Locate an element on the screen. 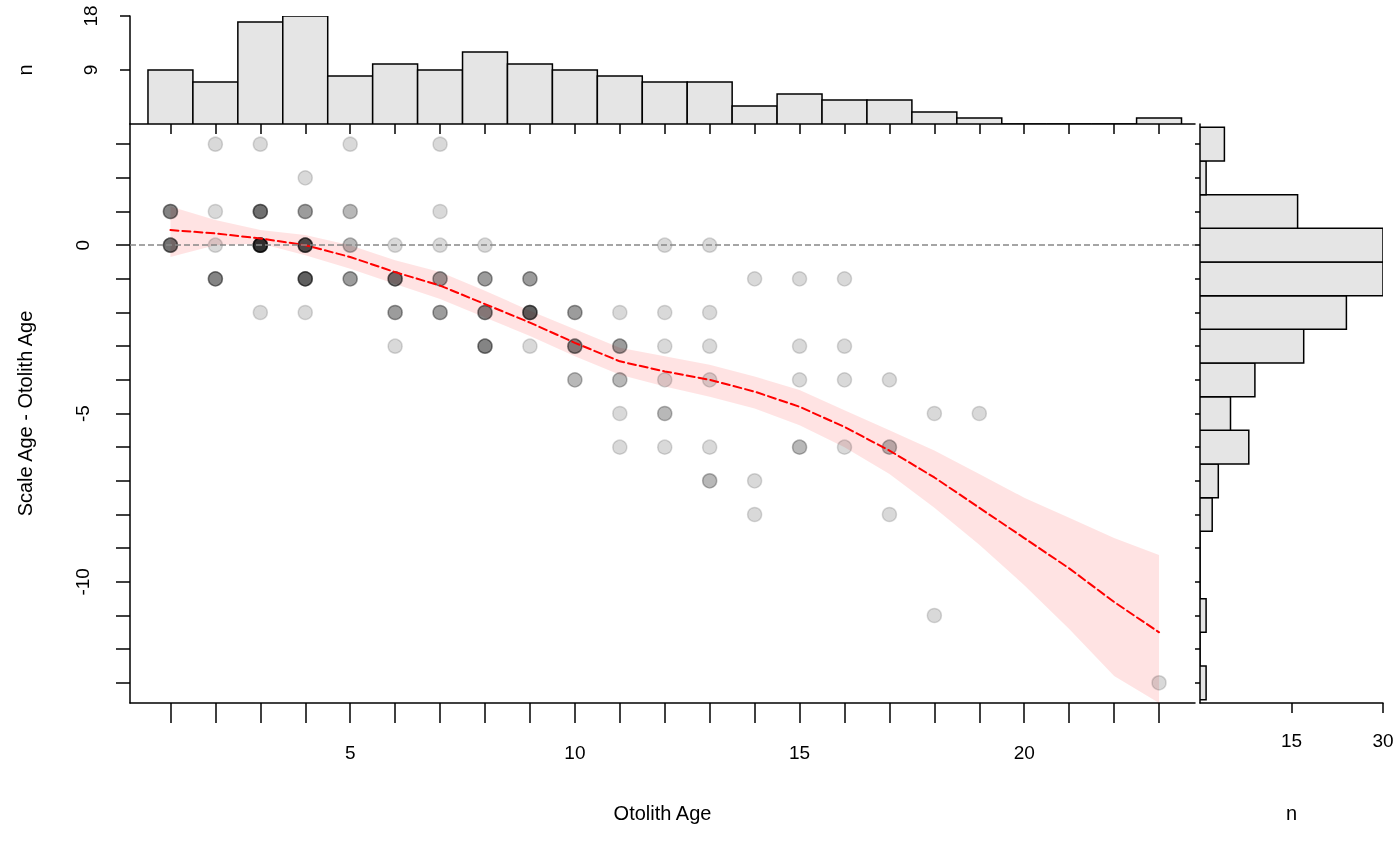 This screenshot has width=1400, height=866. x-axis-title: n is located at coordinates (1291, 813).